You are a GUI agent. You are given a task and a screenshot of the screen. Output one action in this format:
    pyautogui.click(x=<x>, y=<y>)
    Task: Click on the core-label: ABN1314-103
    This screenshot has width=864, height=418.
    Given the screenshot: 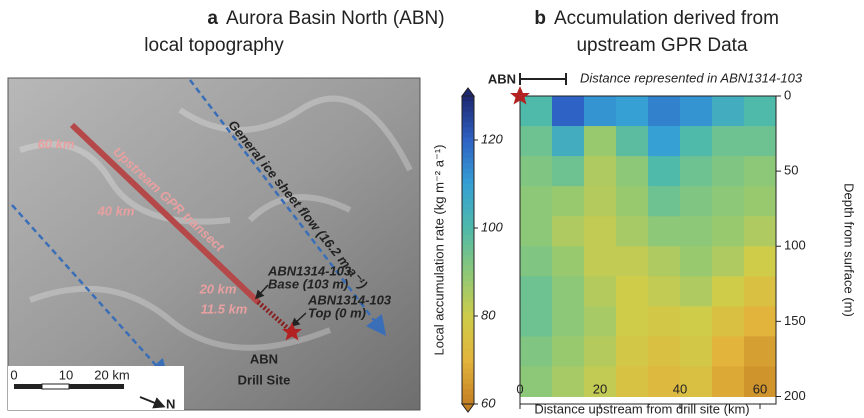 What is the action you would take?
    pyautogui.click(x=309, y=270)
    